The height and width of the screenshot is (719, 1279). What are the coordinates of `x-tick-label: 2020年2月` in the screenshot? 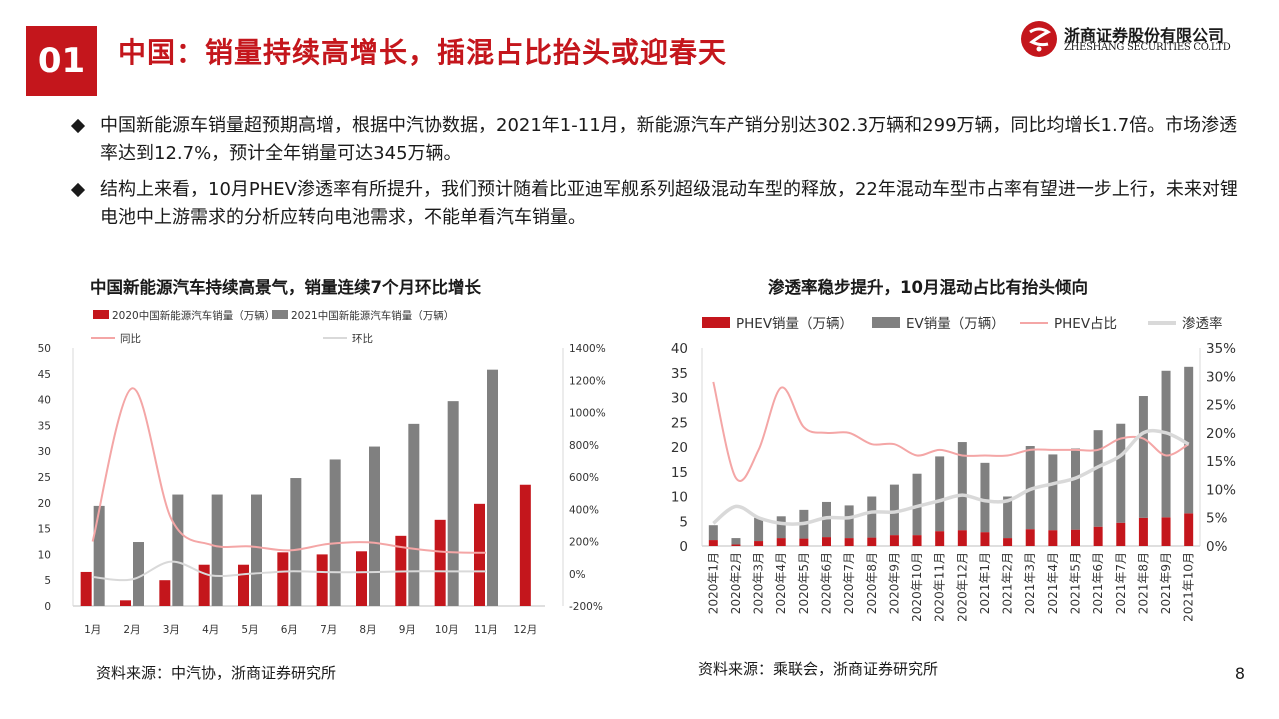 It's located at (736, 583).